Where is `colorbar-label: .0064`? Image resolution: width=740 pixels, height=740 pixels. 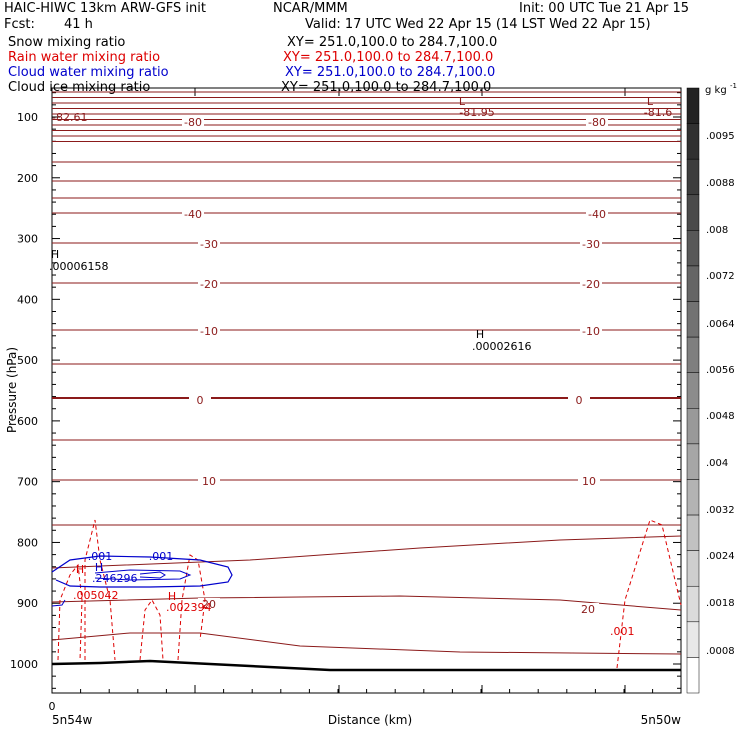
colorbar-label: .0064 is located at coordinates (720, 324).